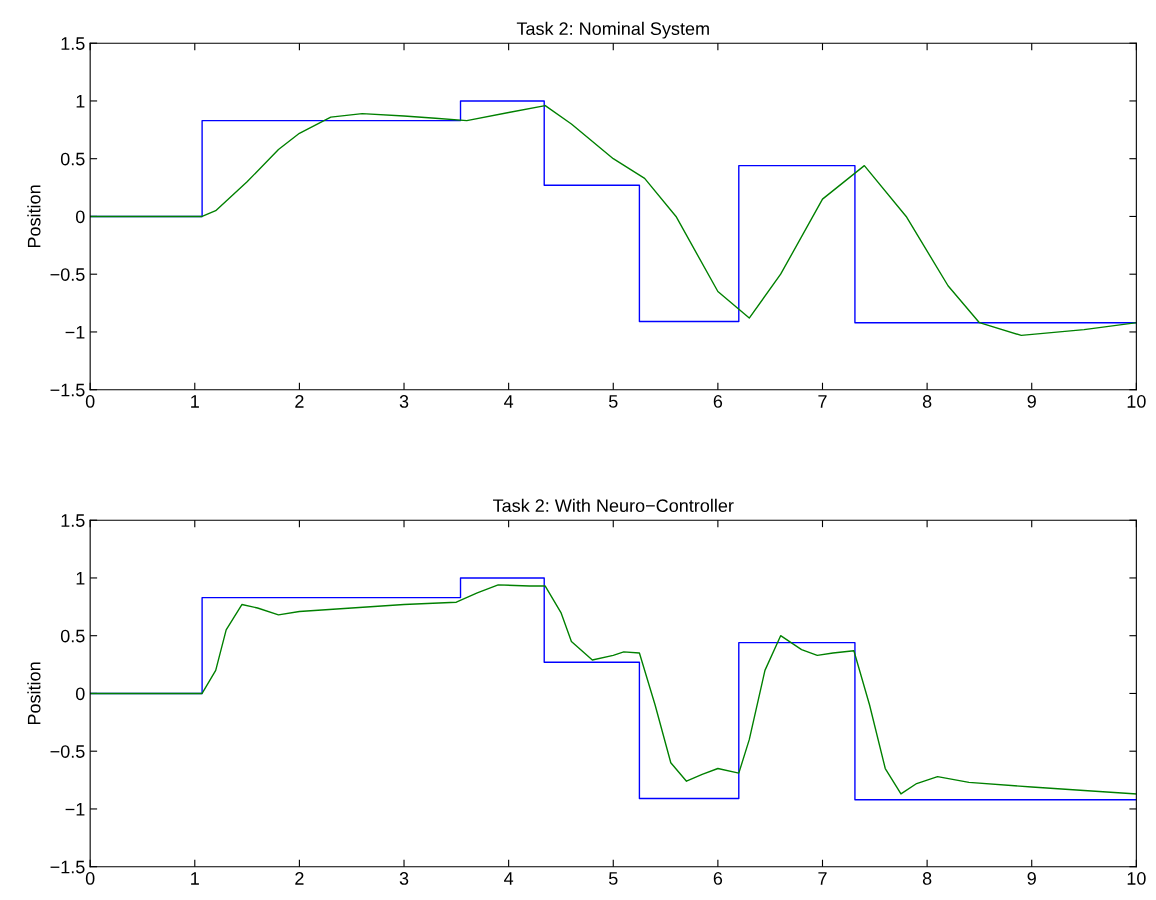 The width and height of the screenshot is (1156, 900). What do you see at coordinates (612, 30) in the screenshot?
I see `chart-title: Task 2: Nominal System` at bounding box center [612, 30].